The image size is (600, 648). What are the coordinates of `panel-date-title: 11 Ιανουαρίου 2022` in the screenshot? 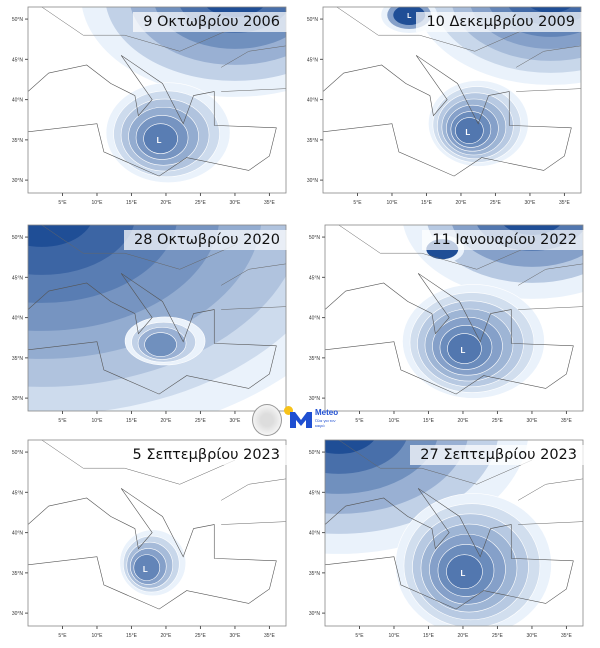 It's located at (503, 240).